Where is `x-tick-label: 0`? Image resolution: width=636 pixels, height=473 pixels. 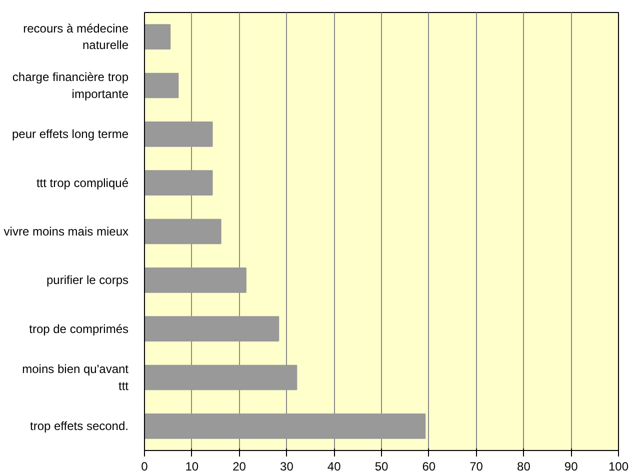
x-tick-label: 0 is located at coordinates (144, 466).